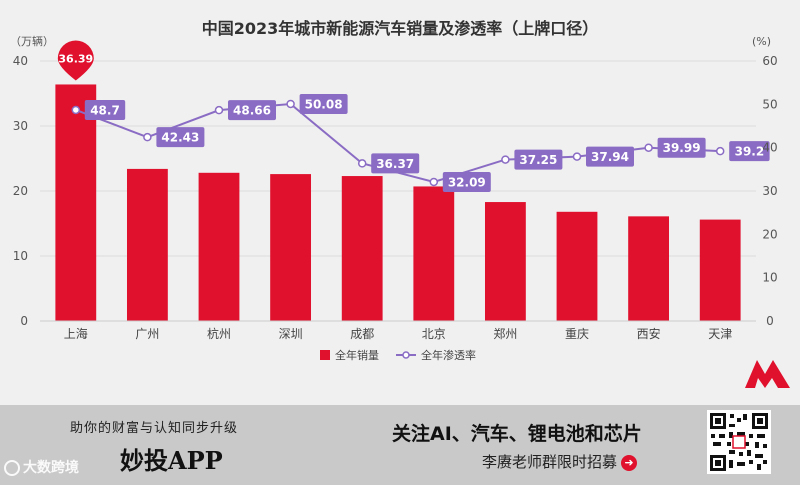 This screenshot has width=800, height=485. I want to click on line-value-label: 48.7, so click(105, 110).